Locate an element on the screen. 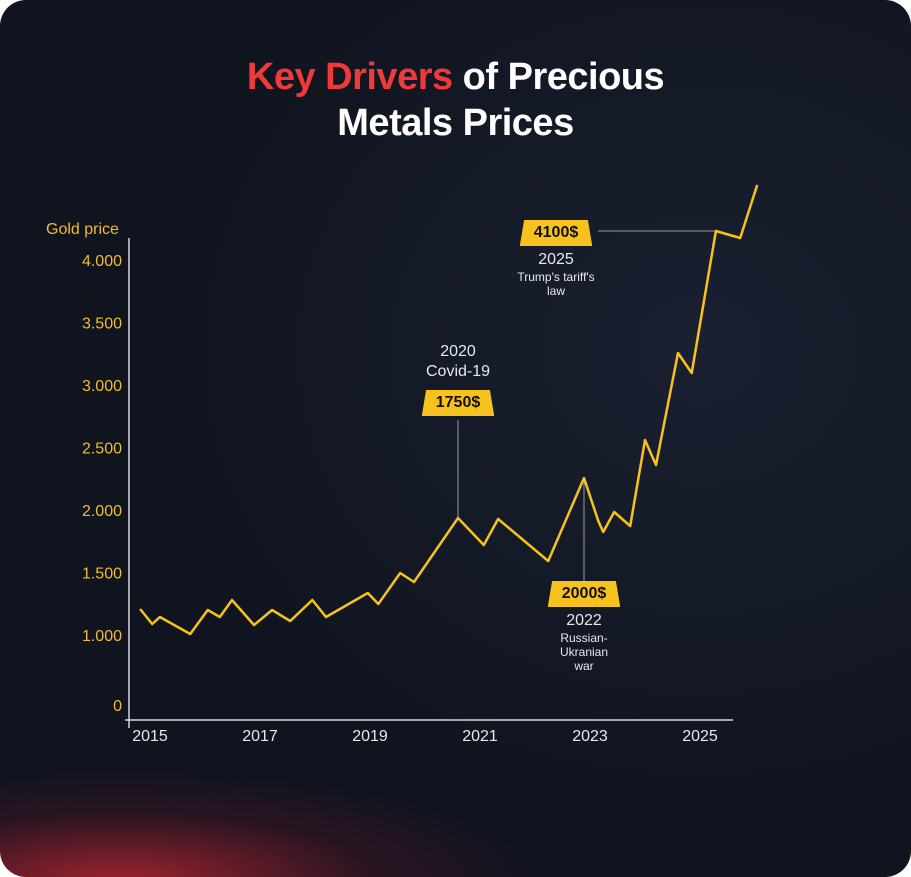  y-tick-label: 2.000 is located at coordinates (102, 511).